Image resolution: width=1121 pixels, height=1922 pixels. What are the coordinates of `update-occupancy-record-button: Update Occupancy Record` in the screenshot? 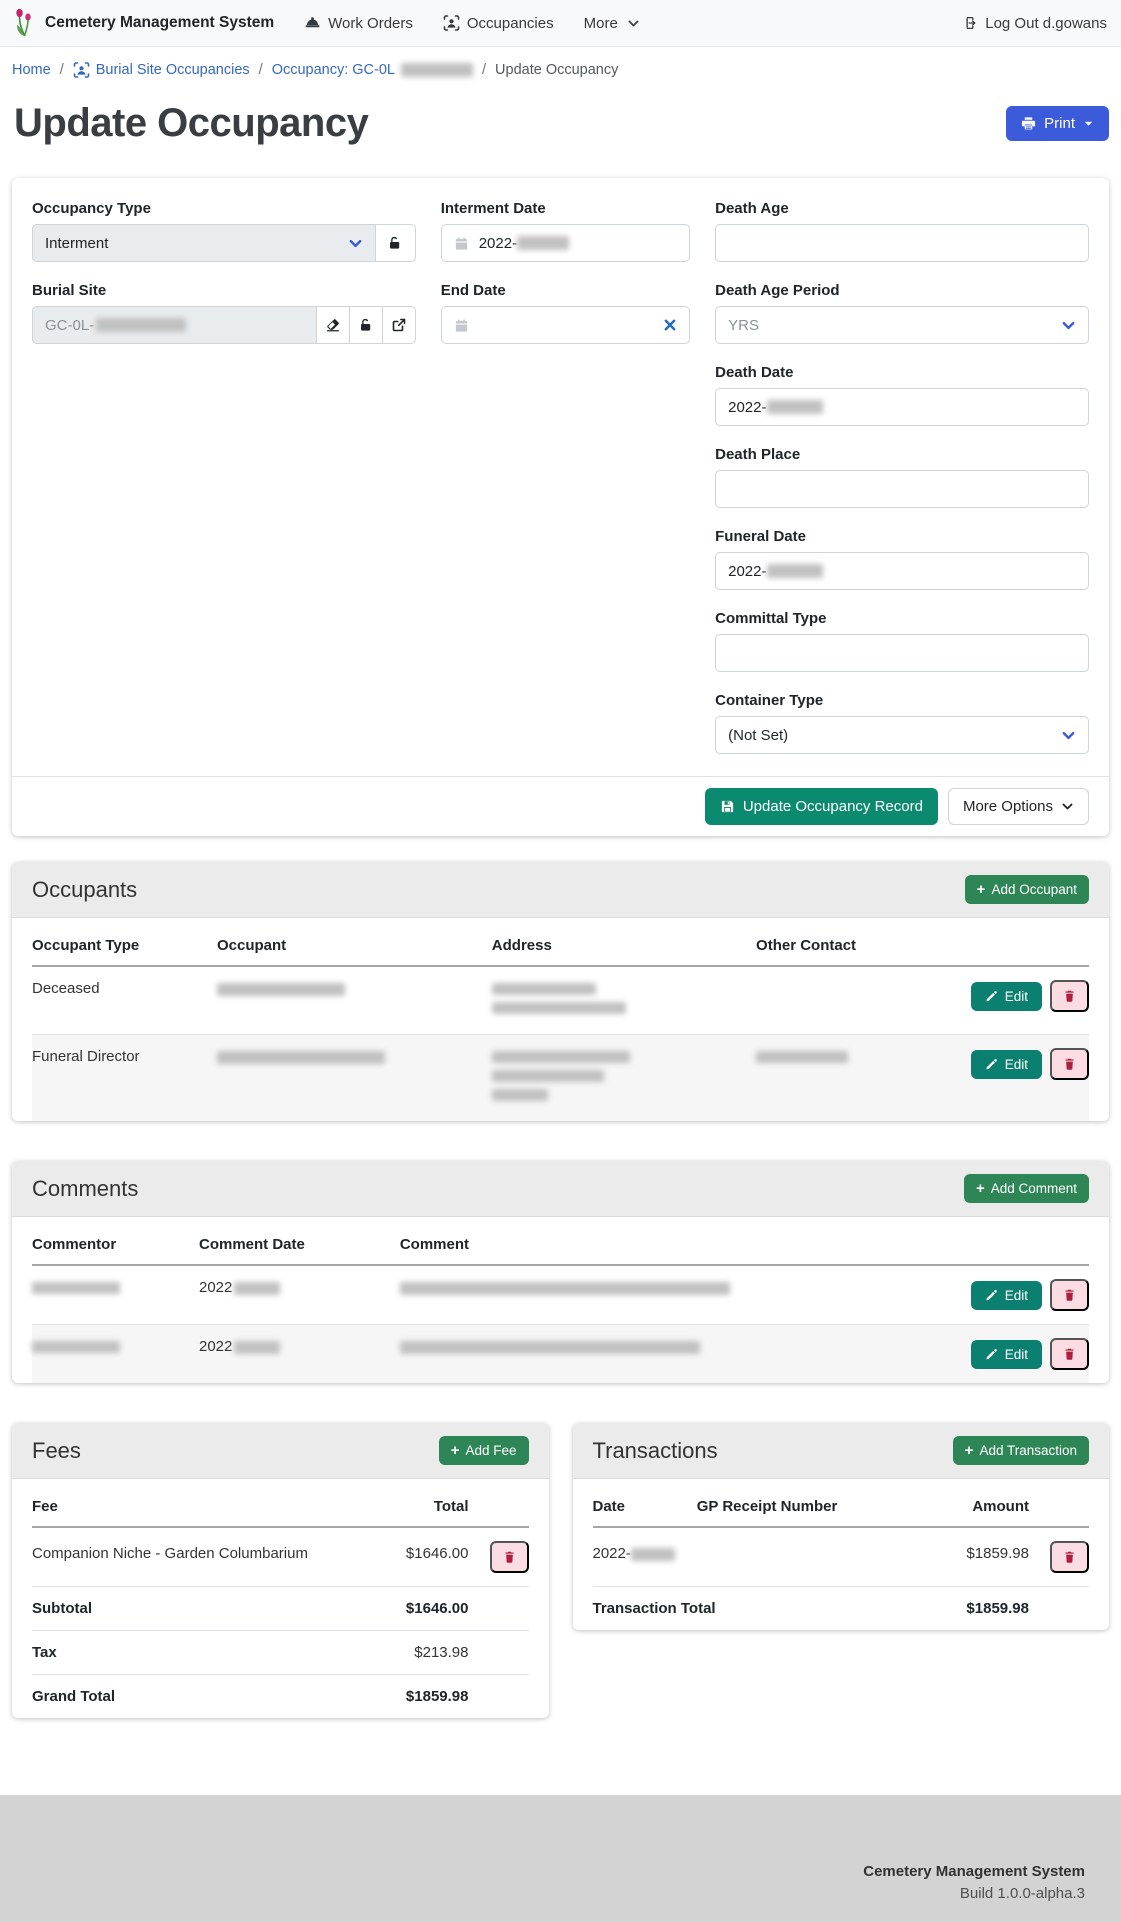 It's located at (821, 806).